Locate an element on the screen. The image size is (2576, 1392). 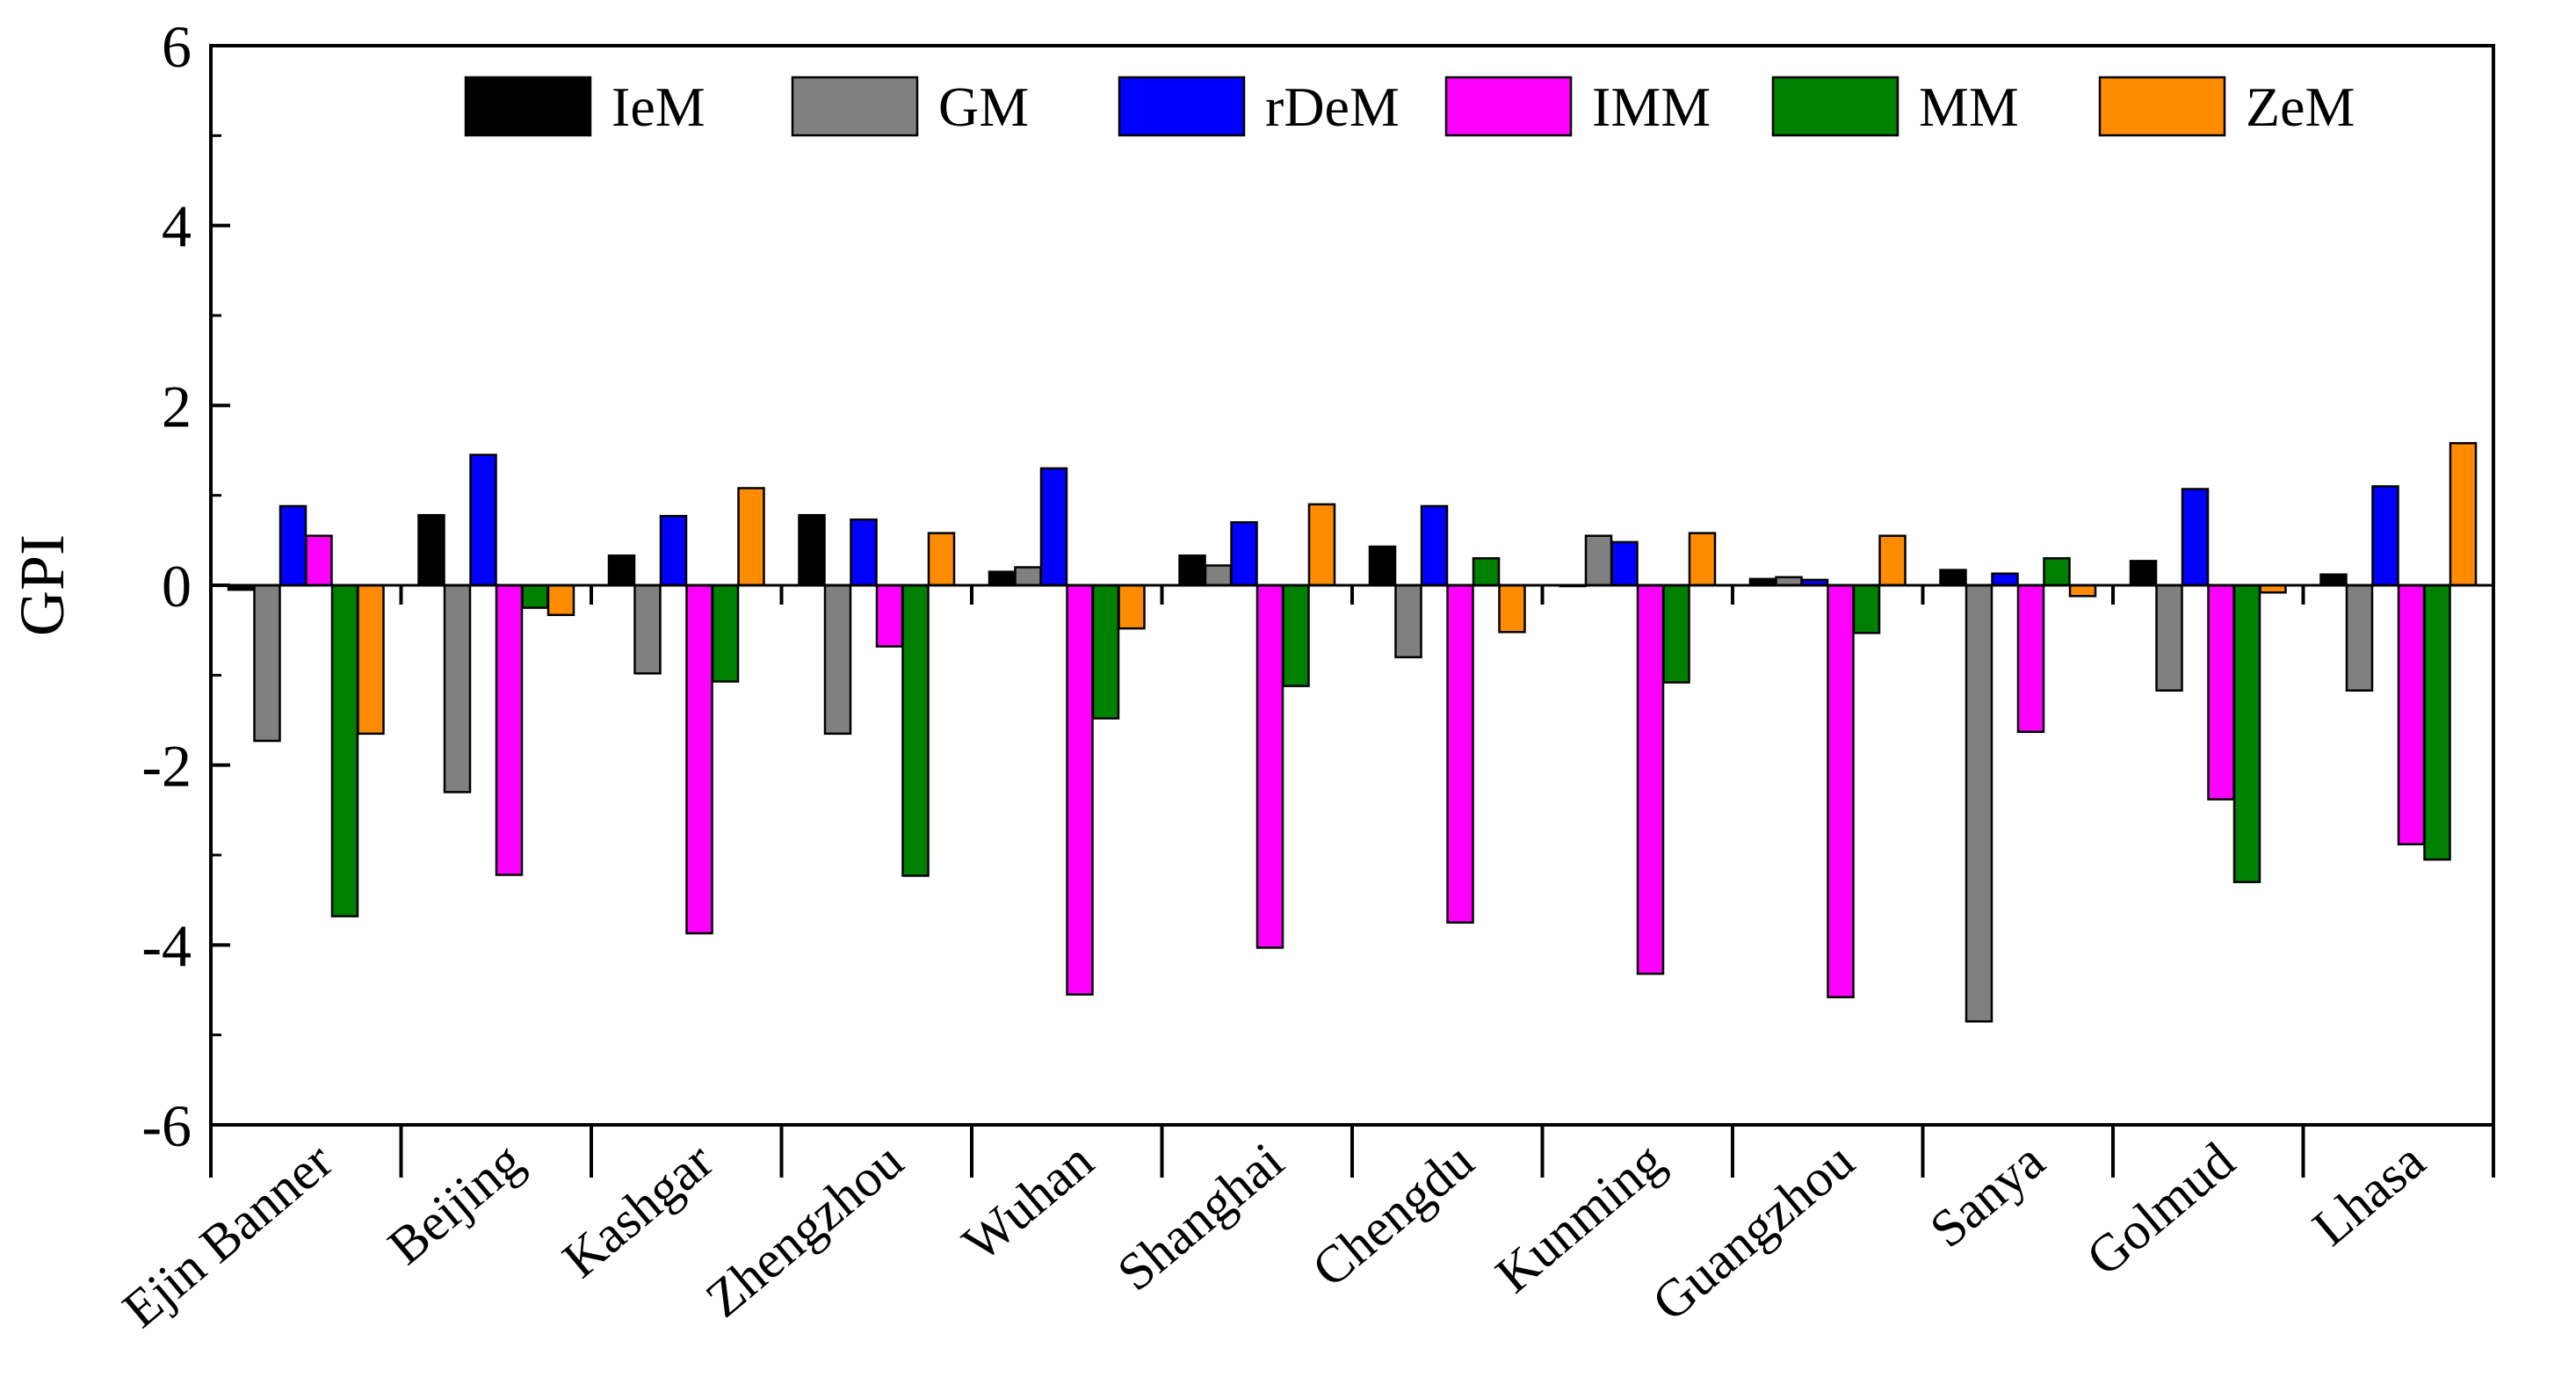
bar-iem-beijing is located at coordinates (431, 550).